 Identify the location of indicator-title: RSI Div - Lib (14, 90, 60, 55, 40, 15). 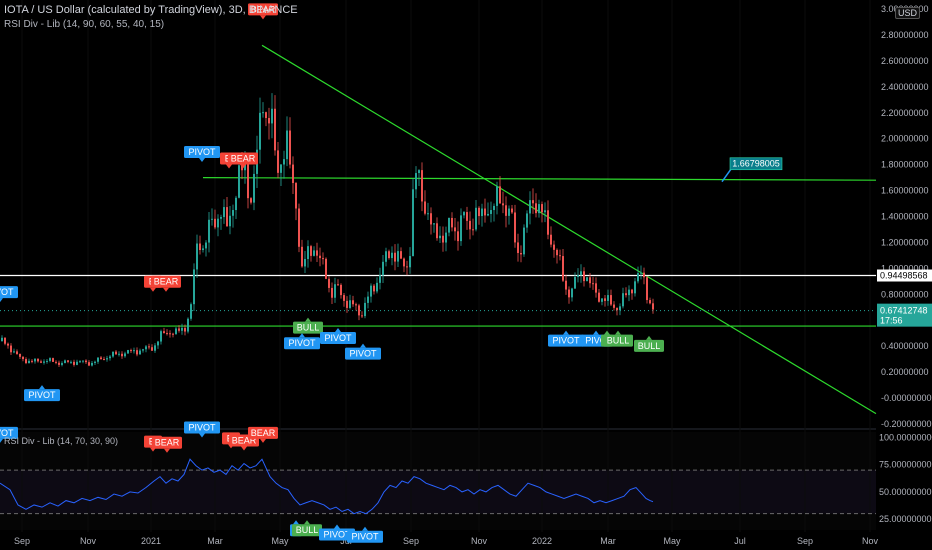
(84, 24).